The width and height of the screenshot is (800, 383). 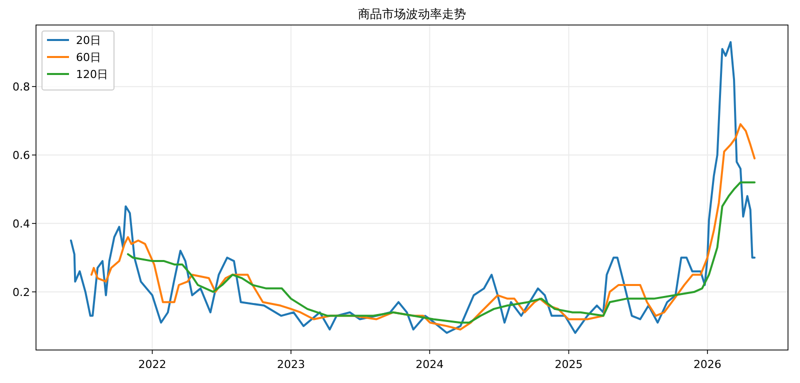 What do you see at coordinates (430, 364) in the screenshot?
I see `x-tick-label: 2024` at bounding box center [430, 364].